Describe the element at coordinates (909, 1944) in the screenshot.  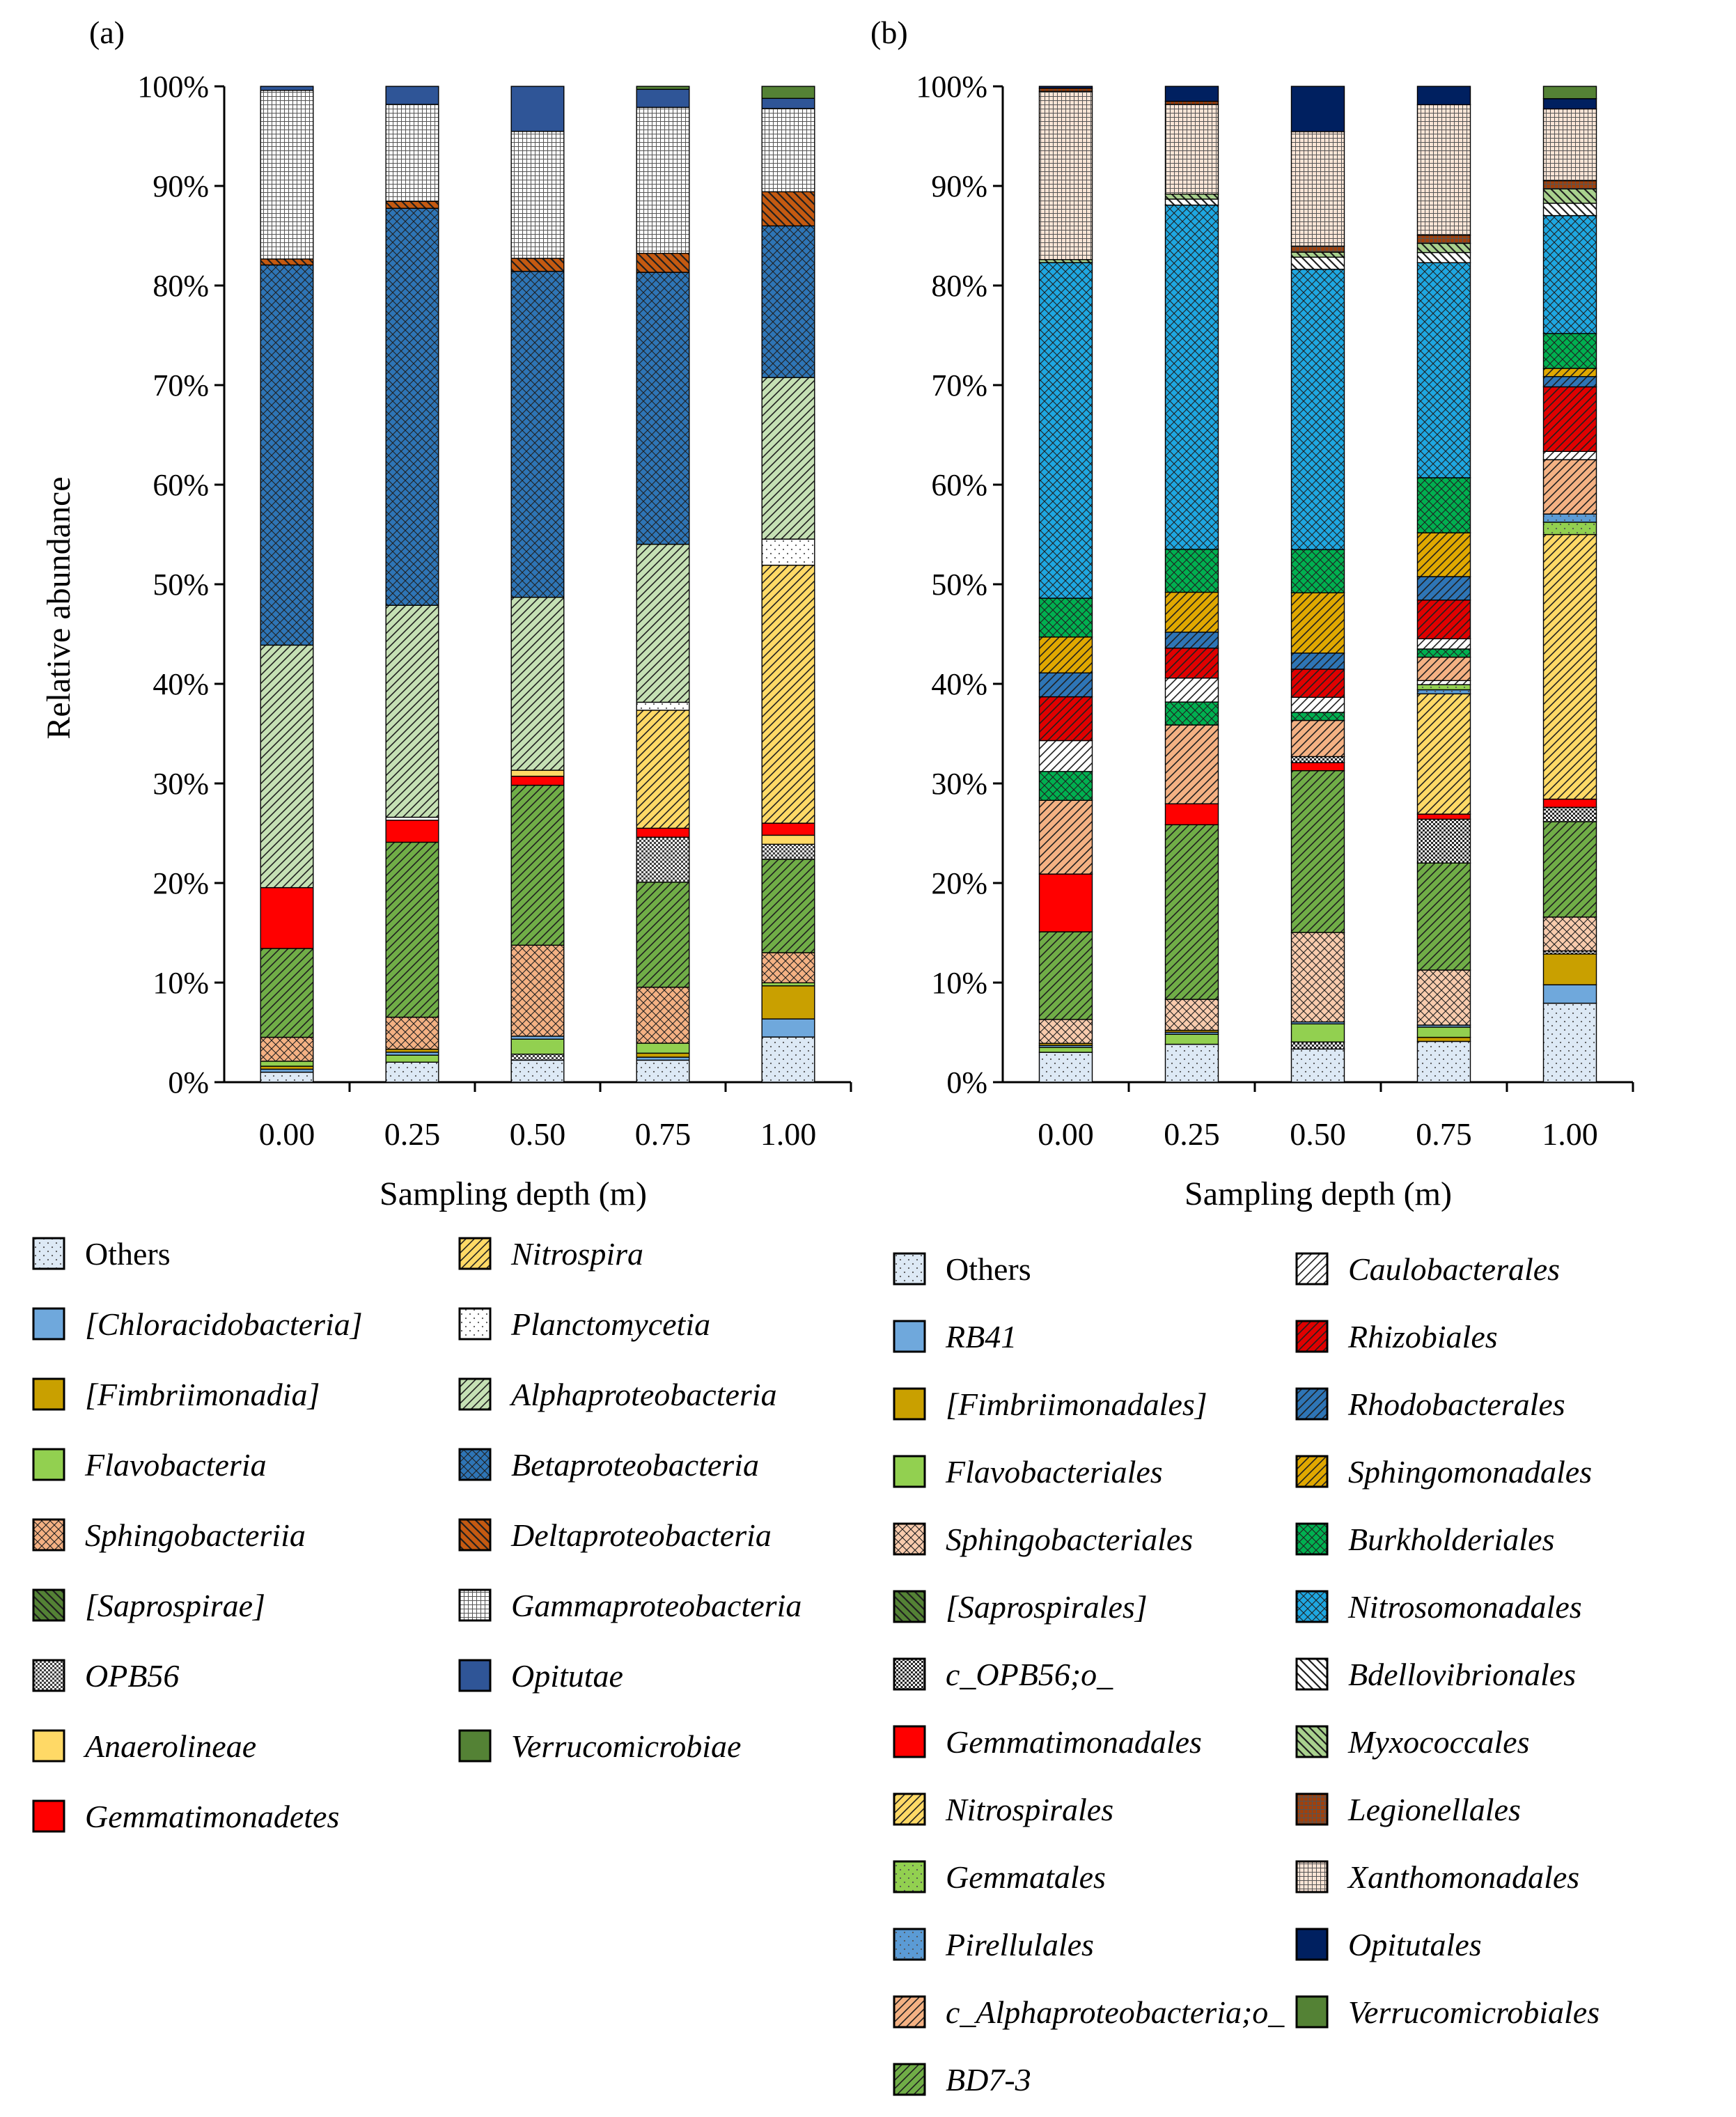
I see `legend-swatch-pirellulales` at that location.